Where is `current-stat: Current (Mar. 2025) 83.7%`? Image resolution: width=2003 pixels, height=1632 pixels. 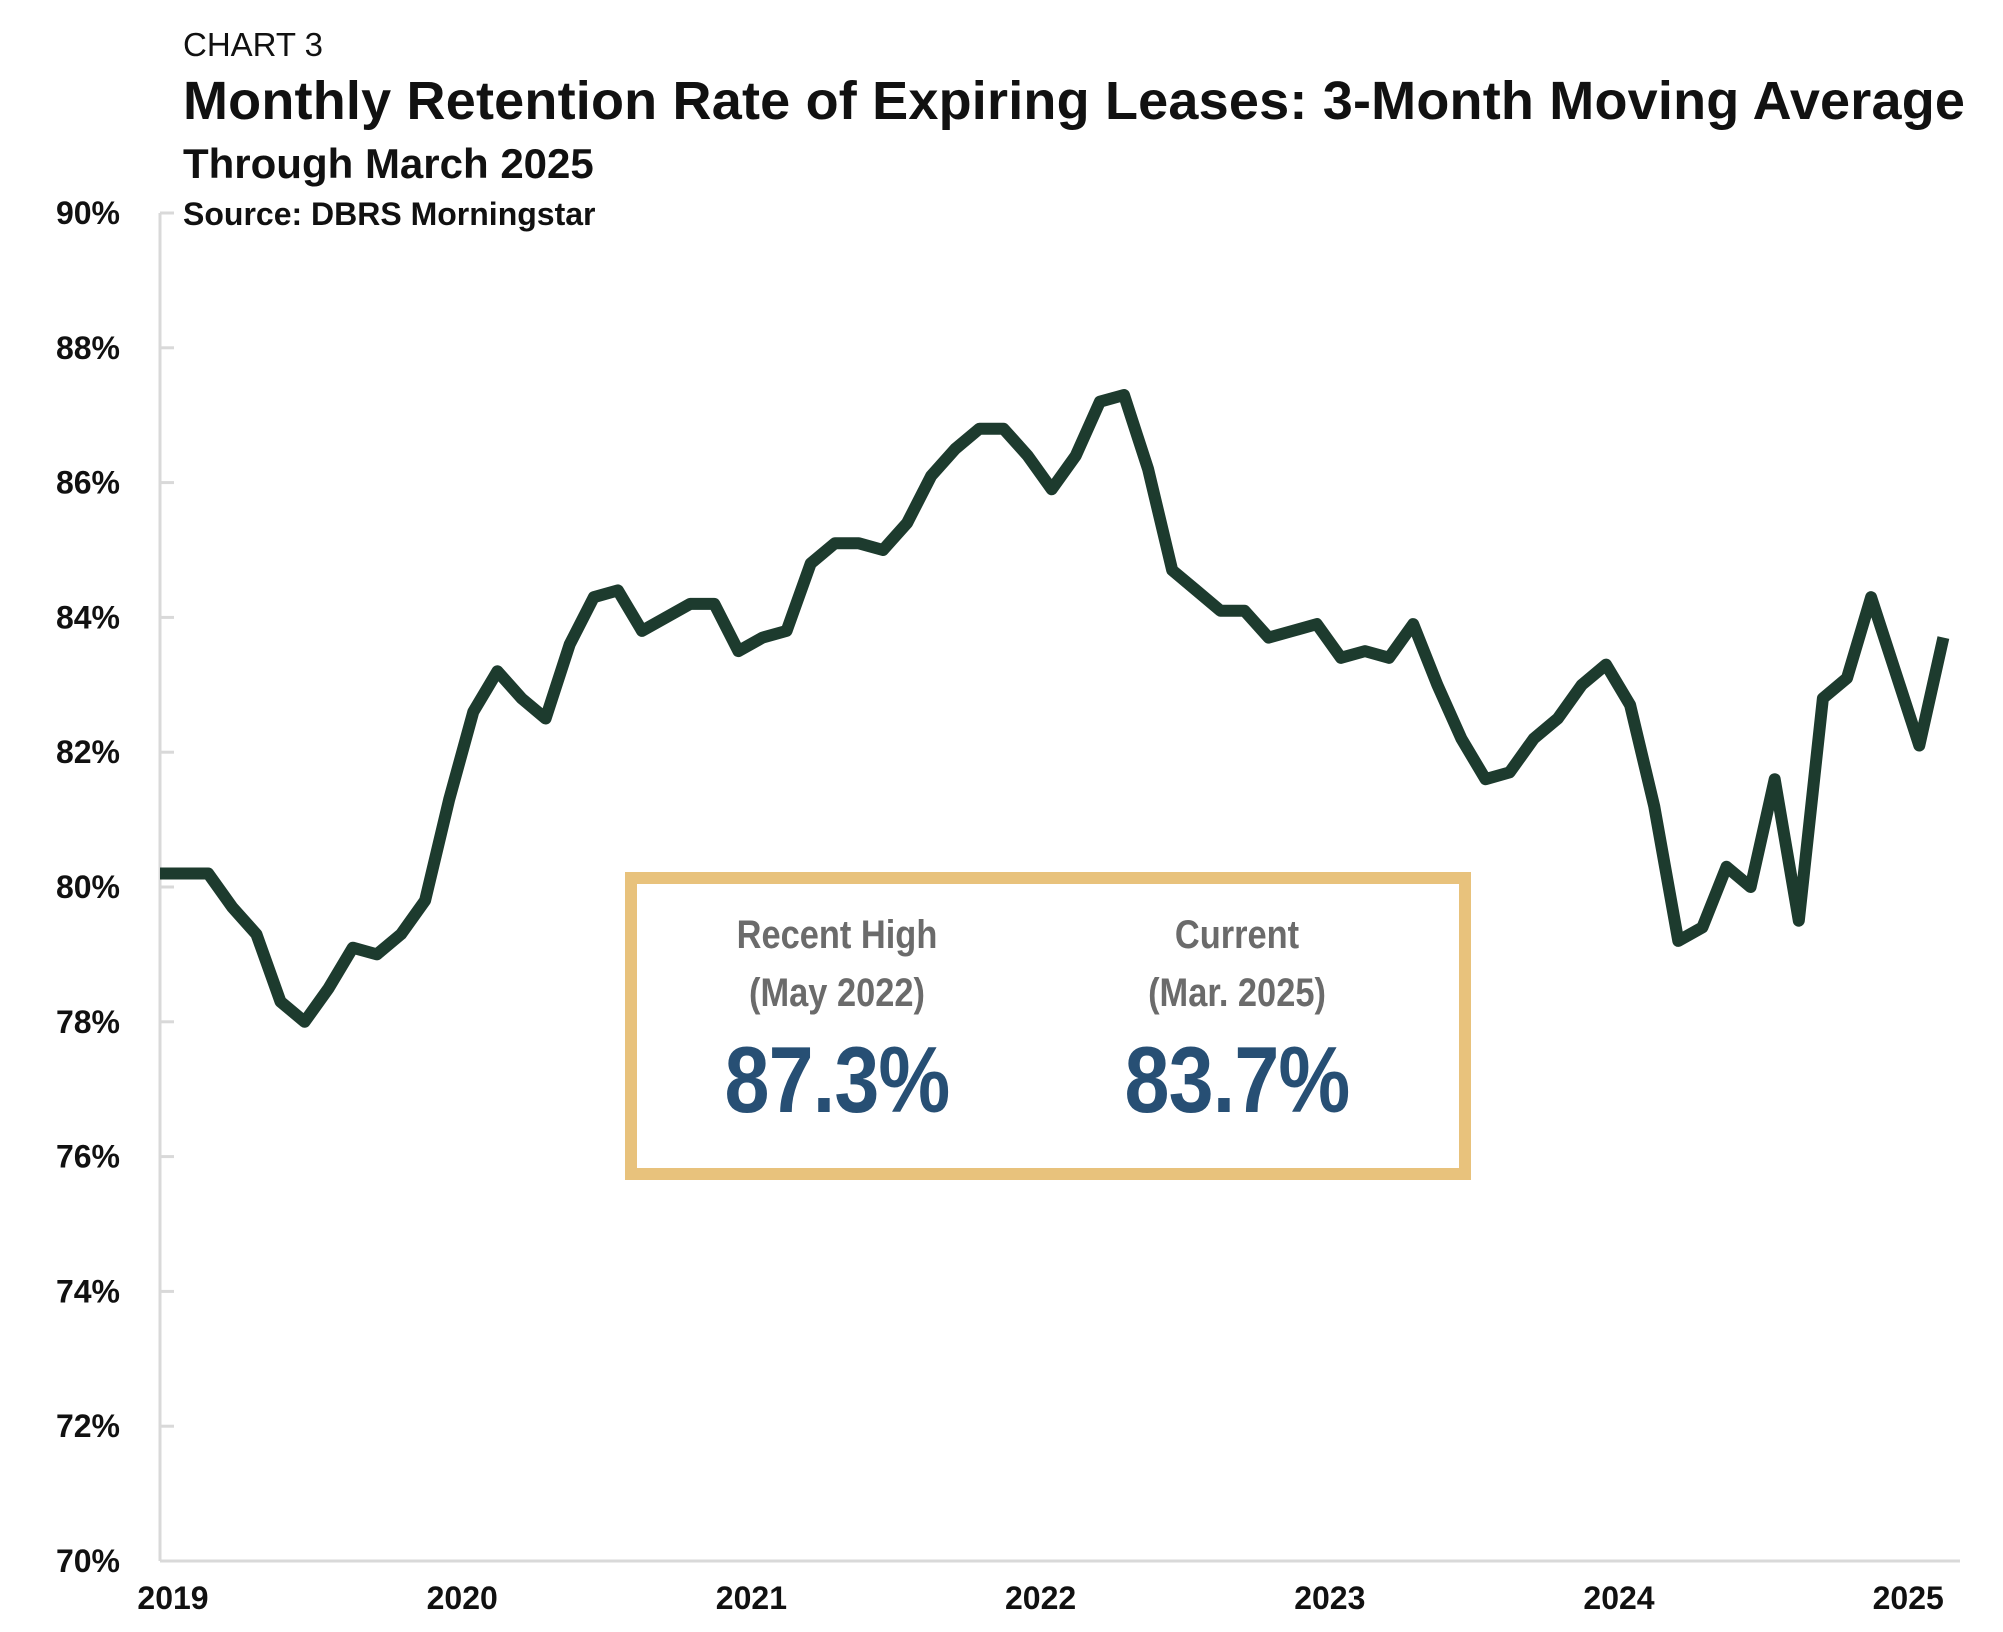 current-stat: Current (Mar. 2025) 83.7% is located at coordinates (1237, 1020).